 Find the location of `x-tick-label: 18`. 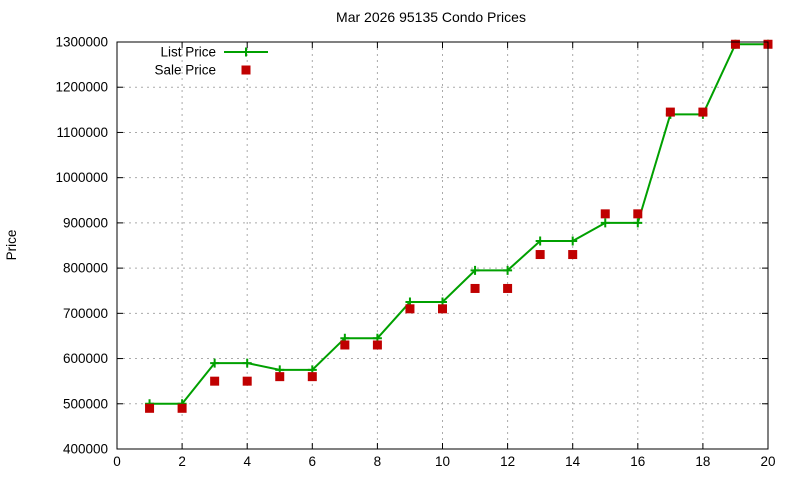

x-tick-label: 18 is located at coordinates (702, 461).